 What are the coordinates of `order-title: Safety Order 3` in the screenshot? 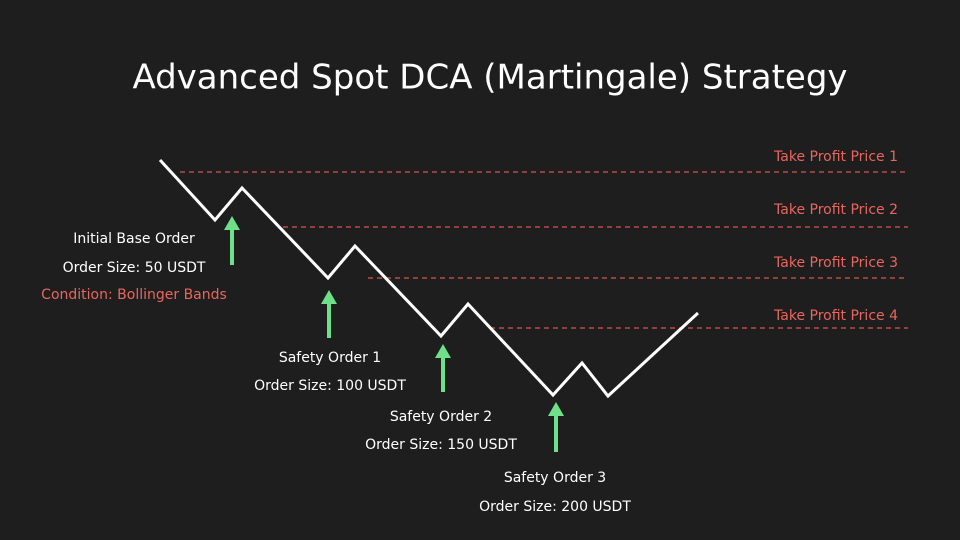 It's located at (555, 478).